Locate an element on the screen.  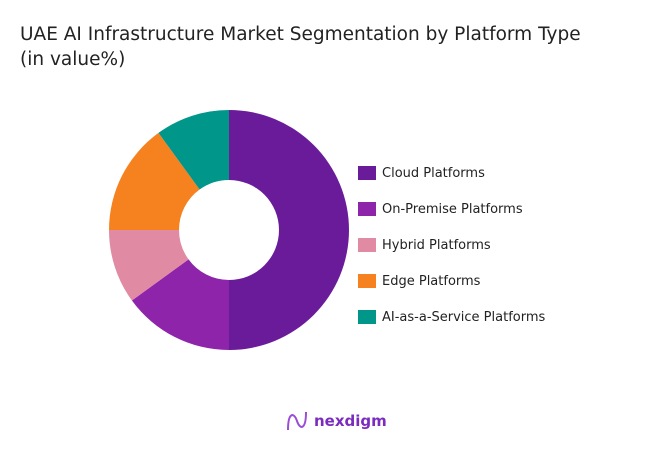
subtitle-text: (in value%) is located at coordinates (73, 59).